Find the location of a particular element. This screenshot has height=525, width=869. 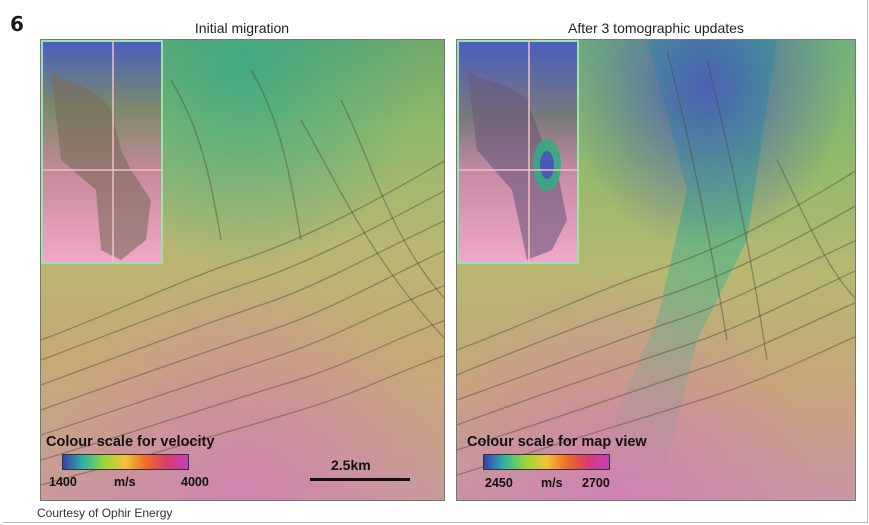

panel-left-title: Initial migration is located at coordinates (242, 28).